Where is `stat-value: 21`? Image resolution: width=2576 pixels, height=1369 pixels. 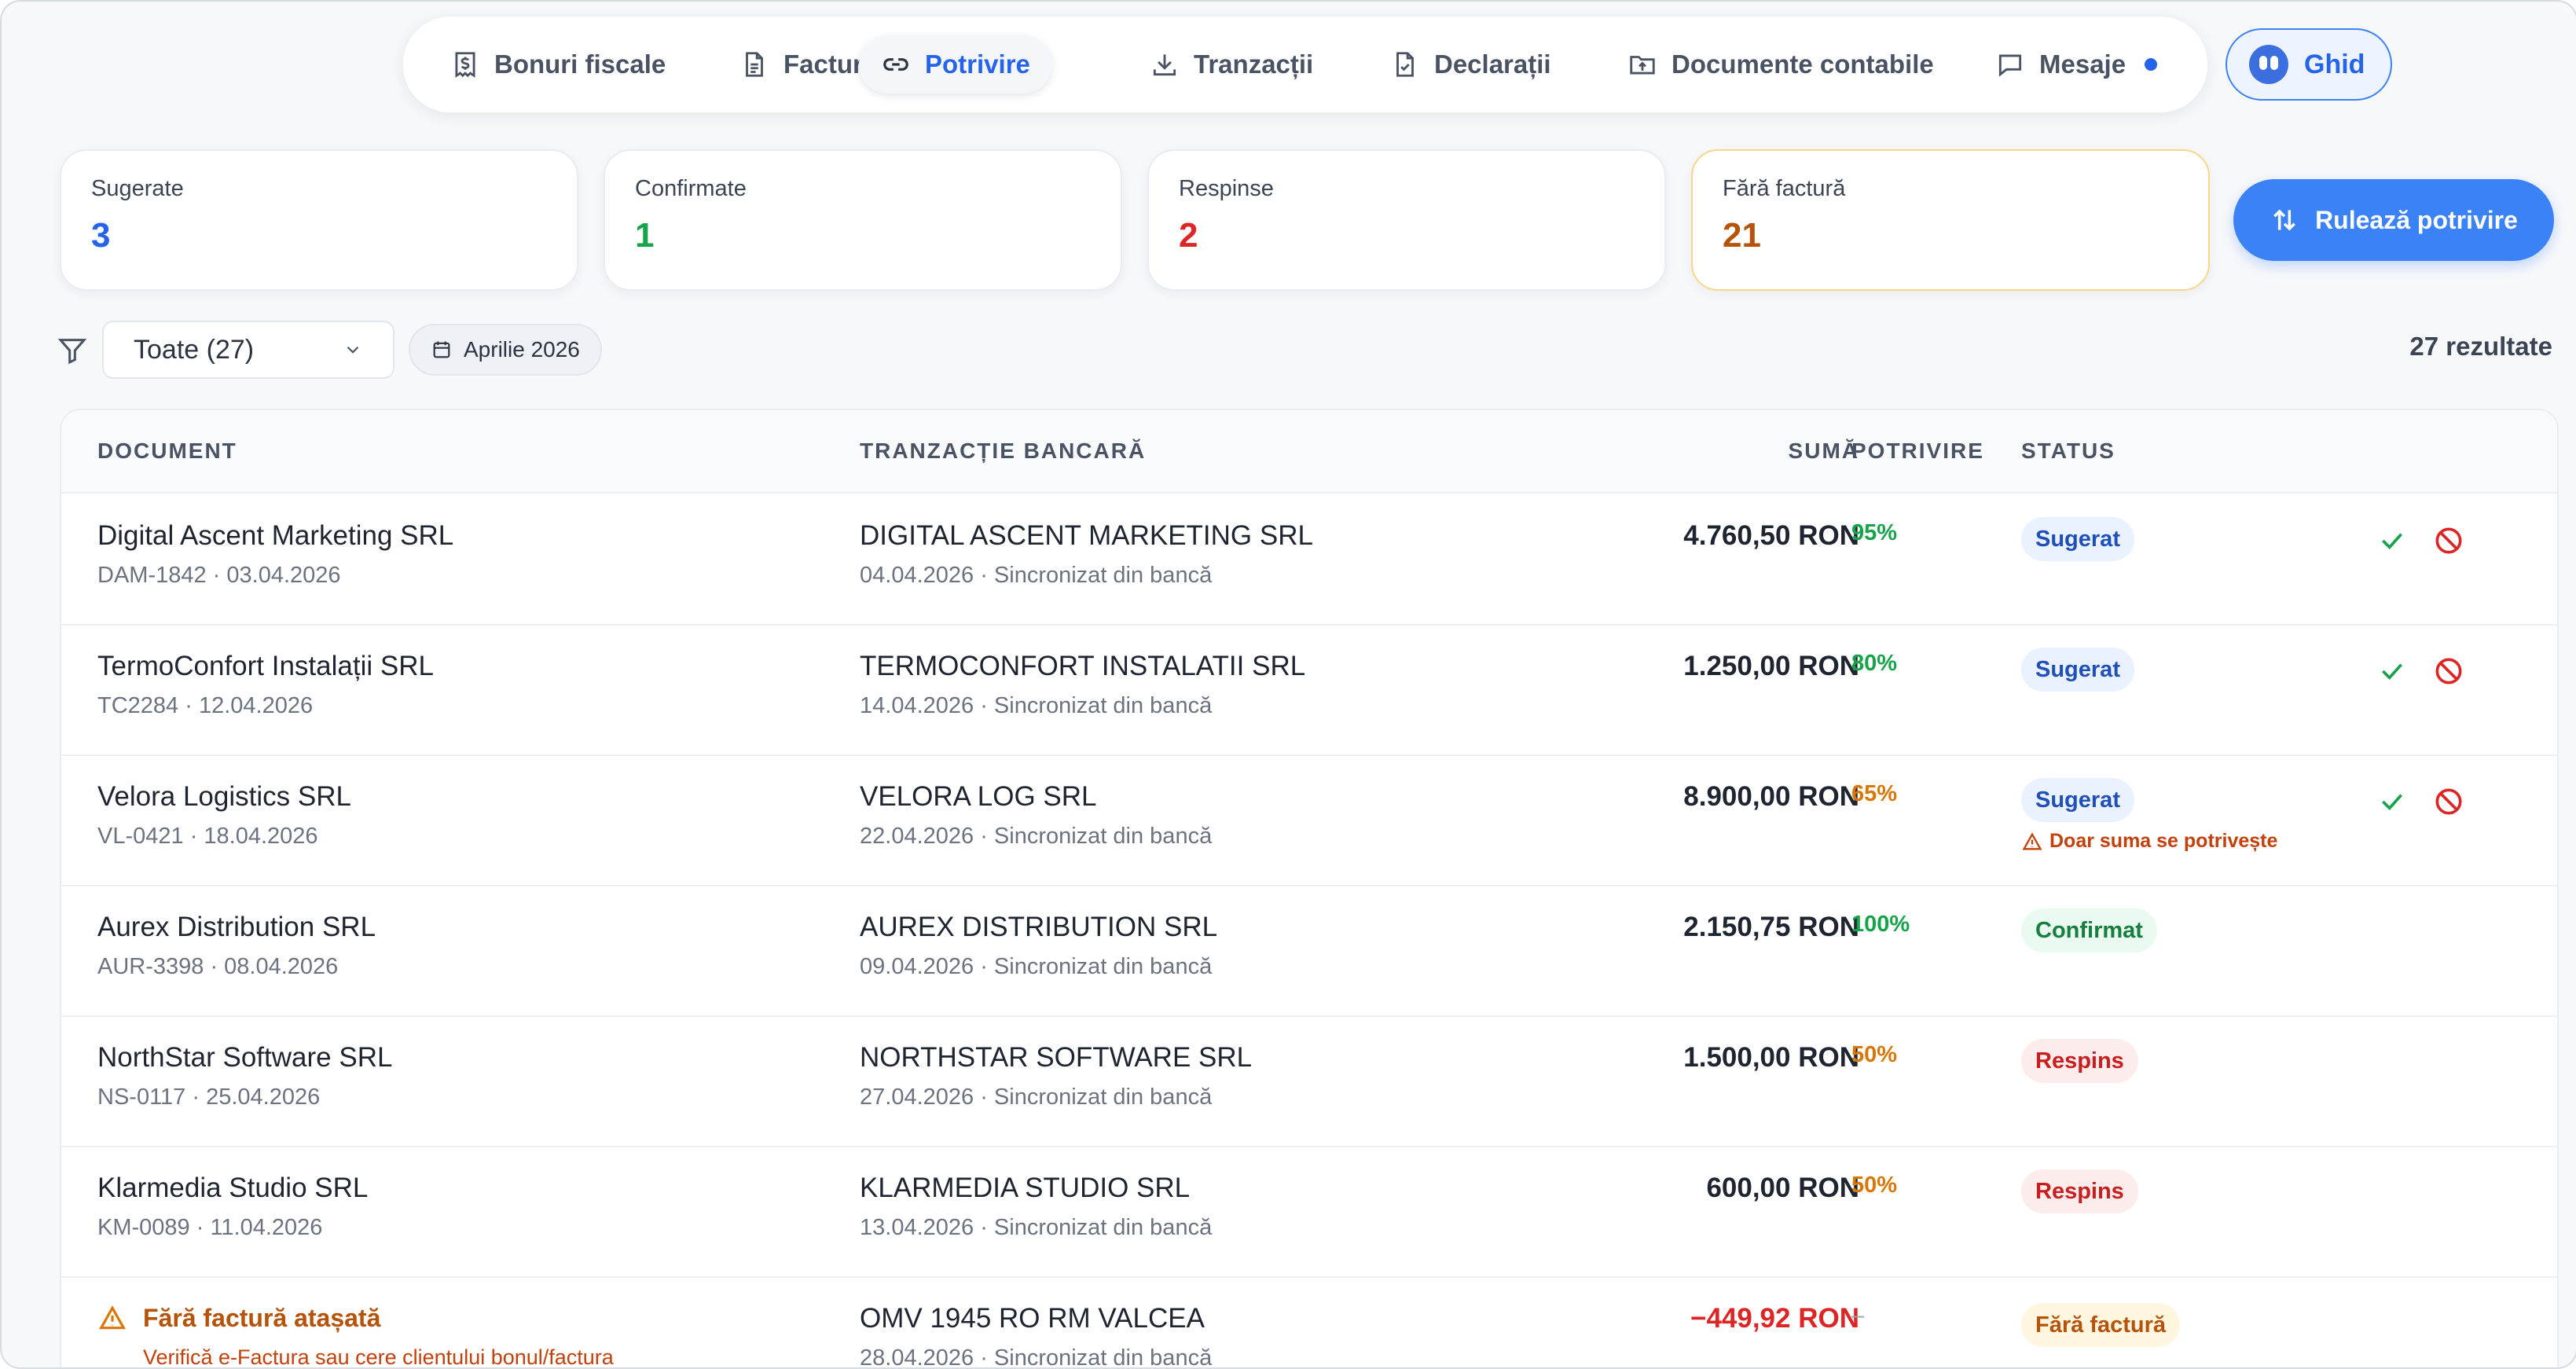 stat-value: 21 is located at coordinates (1742, 236).